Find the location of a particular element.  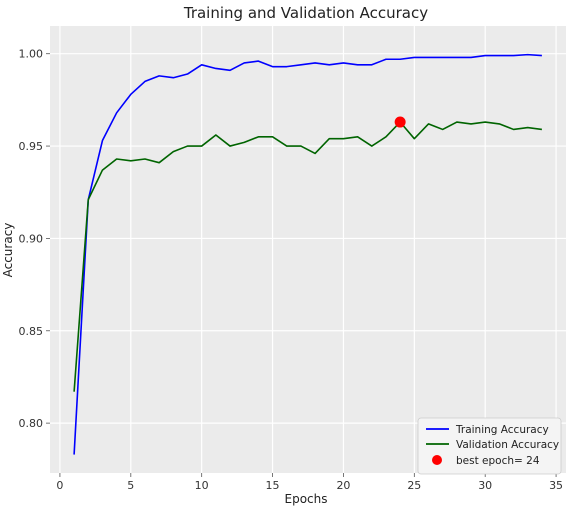

y-axis-label: Accuracy is located at coordinates (8, 250).